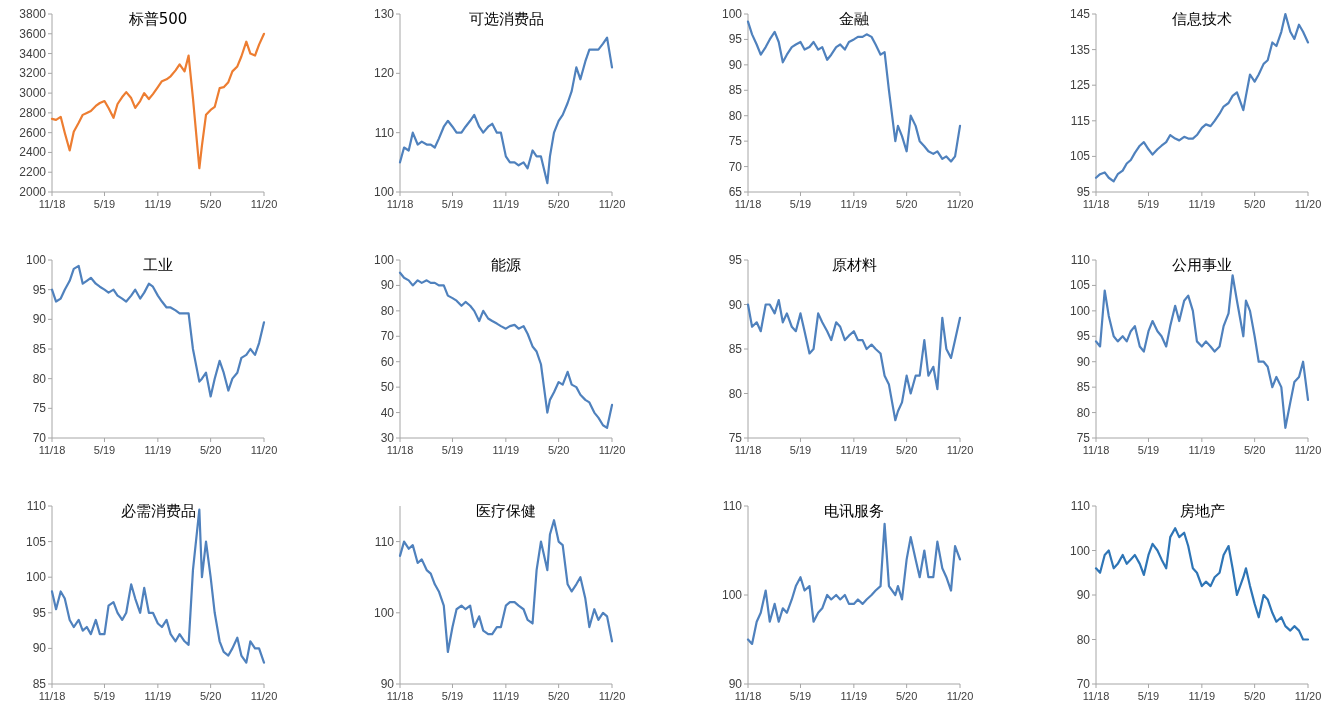  I want to click on chart-title: 工业, so click(158, 265).